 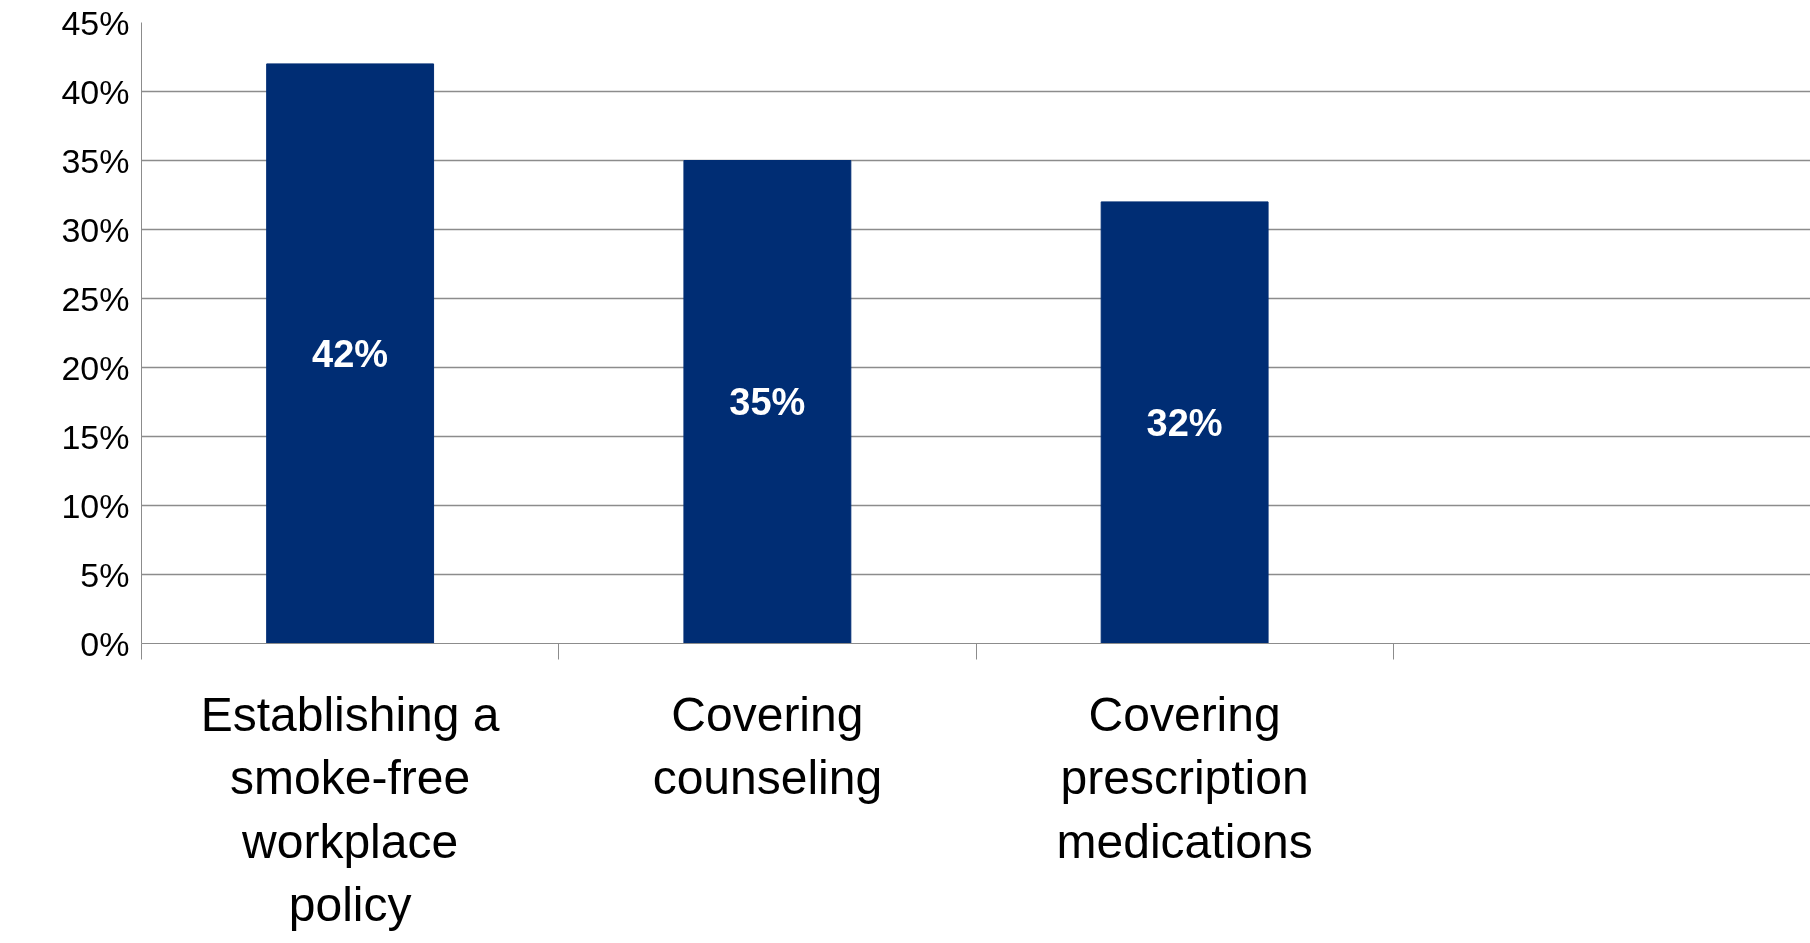 I want to click on data-label: 35%, so click(x=767, y=402).